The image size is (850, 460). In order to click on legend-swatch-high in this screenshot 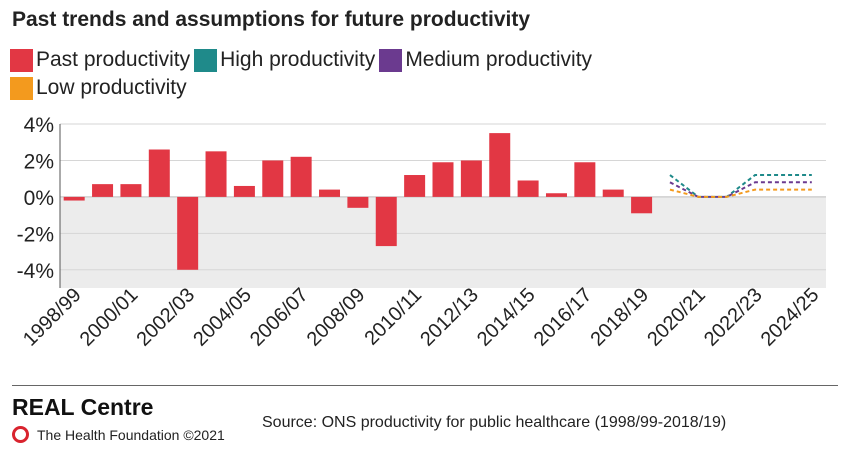, I will do `click(206, 60)`.